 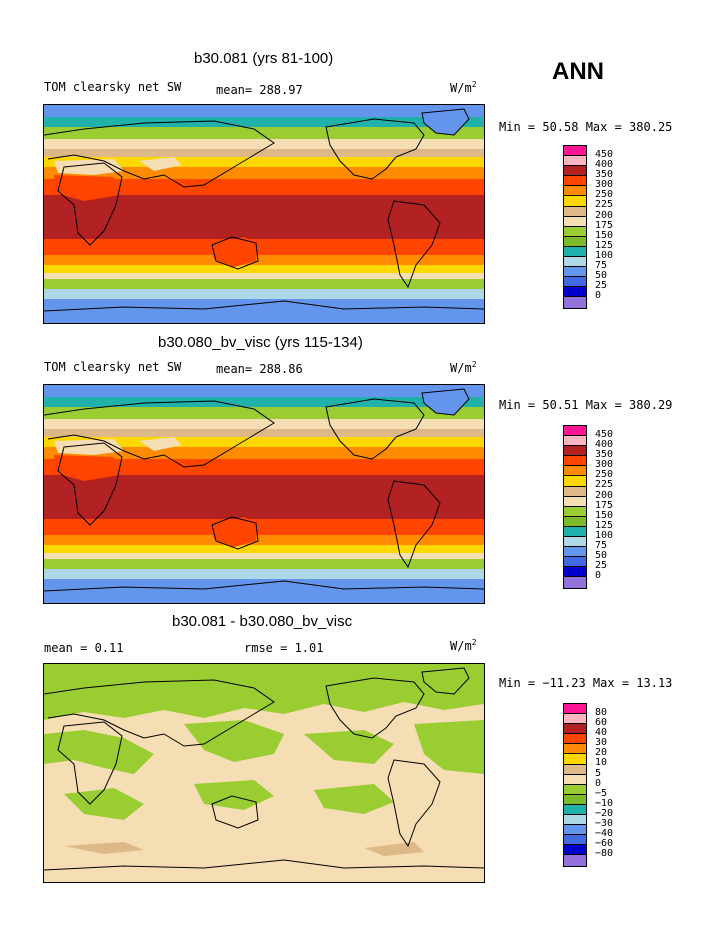 I want to click on season-label: ANN, so click(x=578, y=71).